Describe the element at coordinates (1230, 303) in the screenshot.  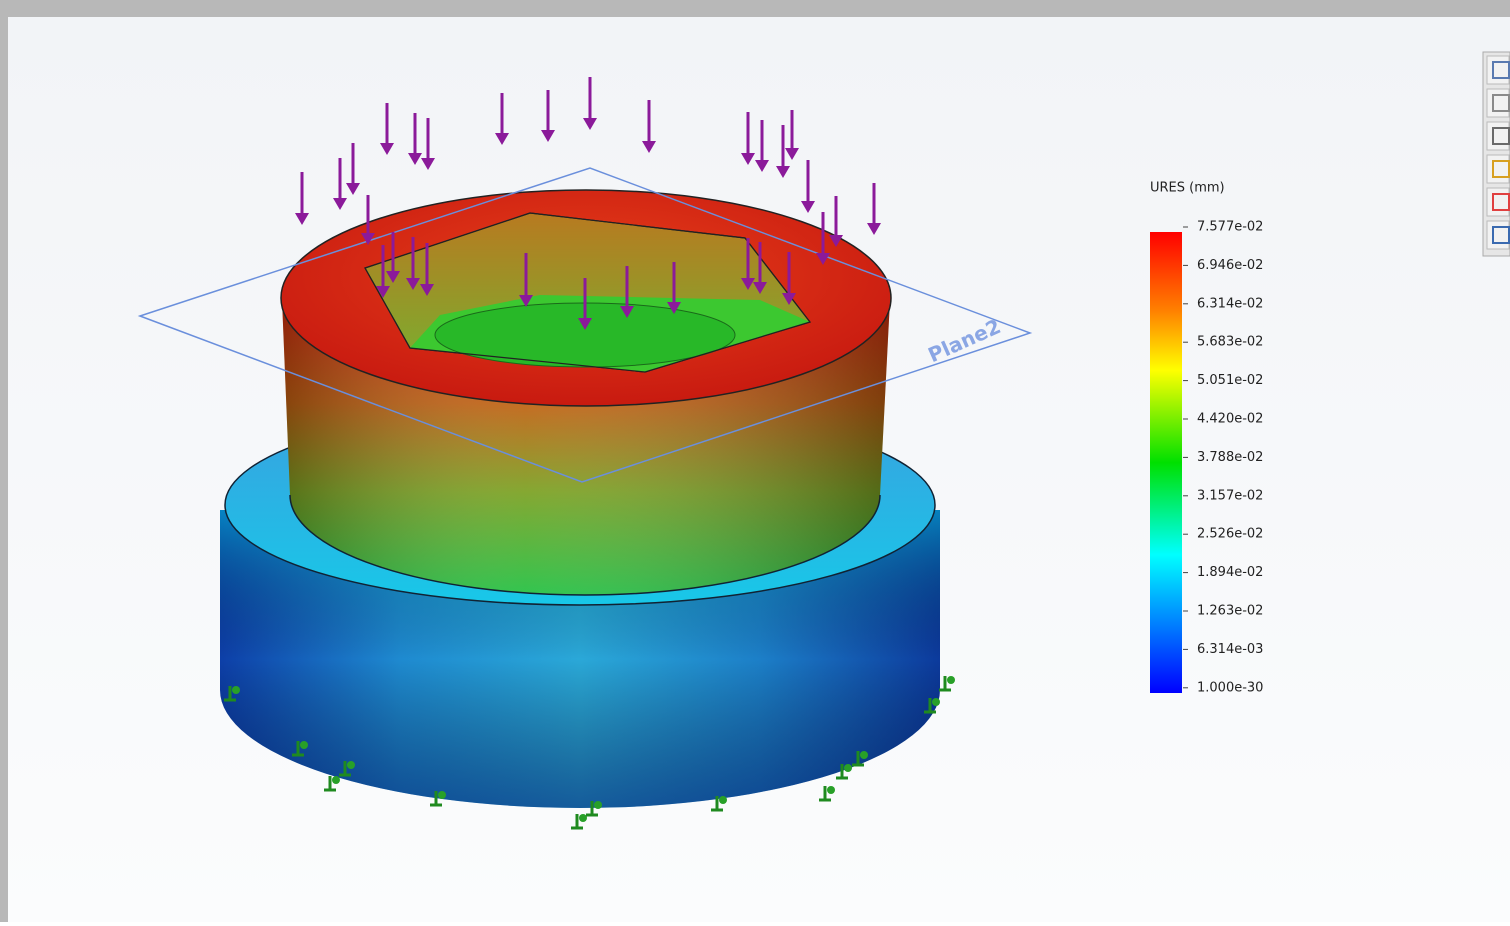
I see `legend-label: 6.314e-02` at that location.